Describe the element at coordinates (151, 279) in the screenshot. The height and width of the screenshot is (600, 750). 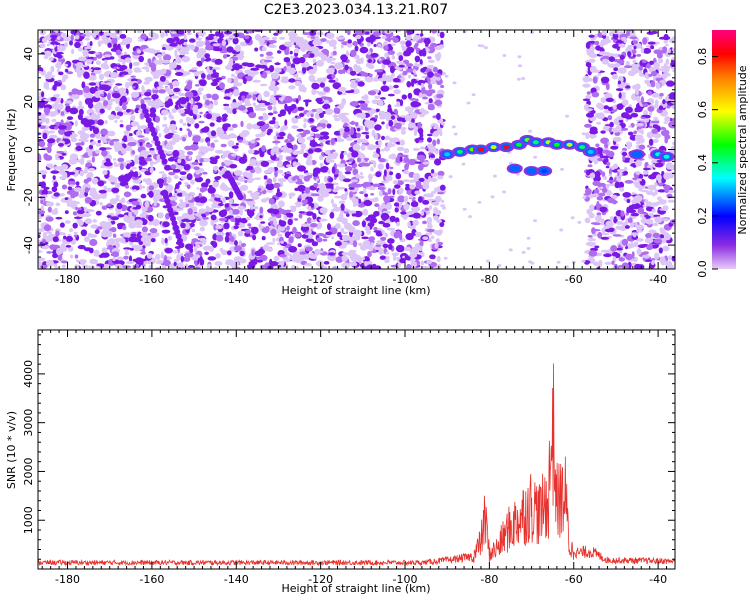
I see `x-tick-label: -160` at that location.